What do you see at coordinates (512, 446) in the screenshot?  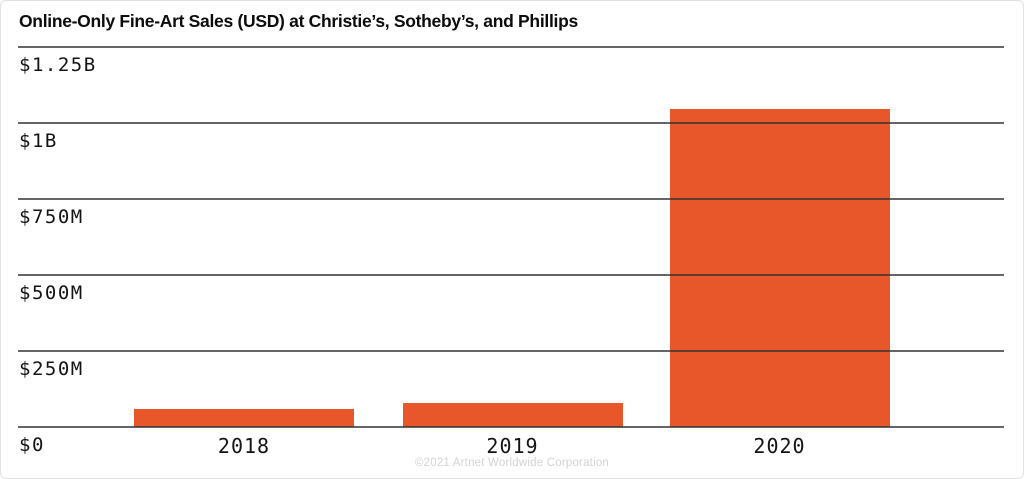 I see `x-axis-label-2019: 2019` at bounding box center [512, 446].